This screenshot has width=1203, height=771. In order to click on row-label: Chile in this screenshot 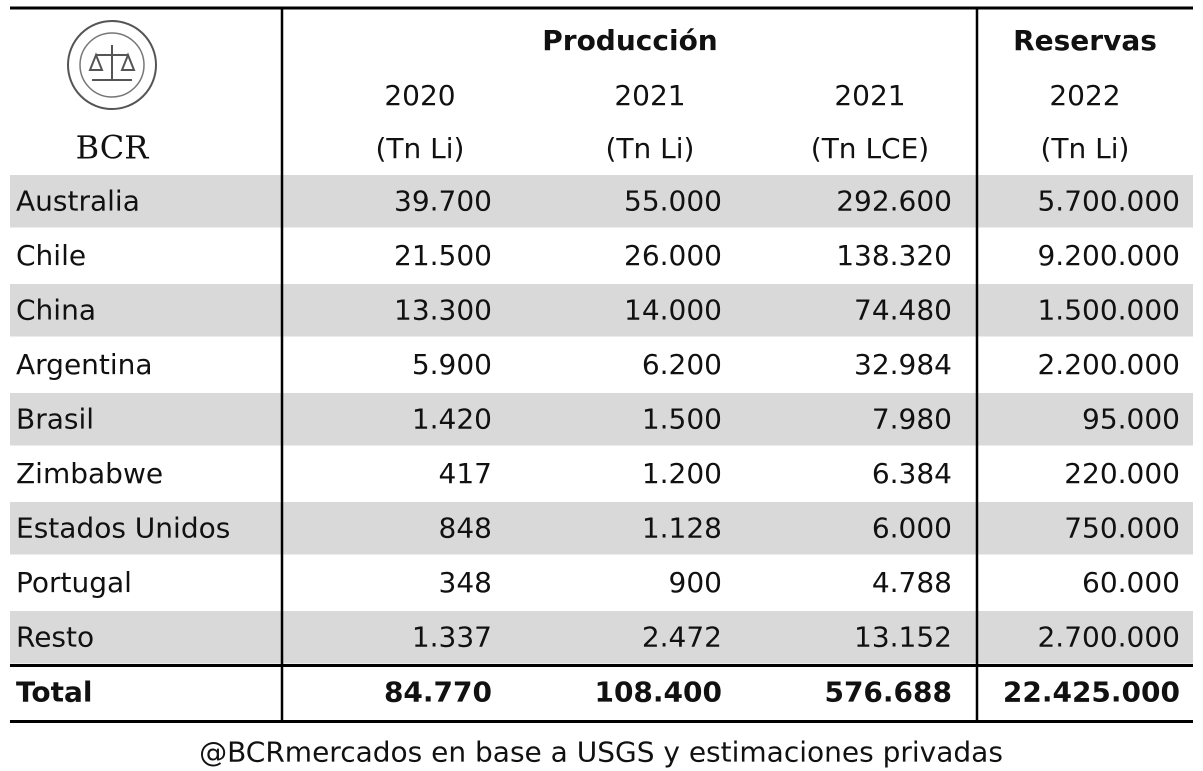, I will do `click(51, 255)`.